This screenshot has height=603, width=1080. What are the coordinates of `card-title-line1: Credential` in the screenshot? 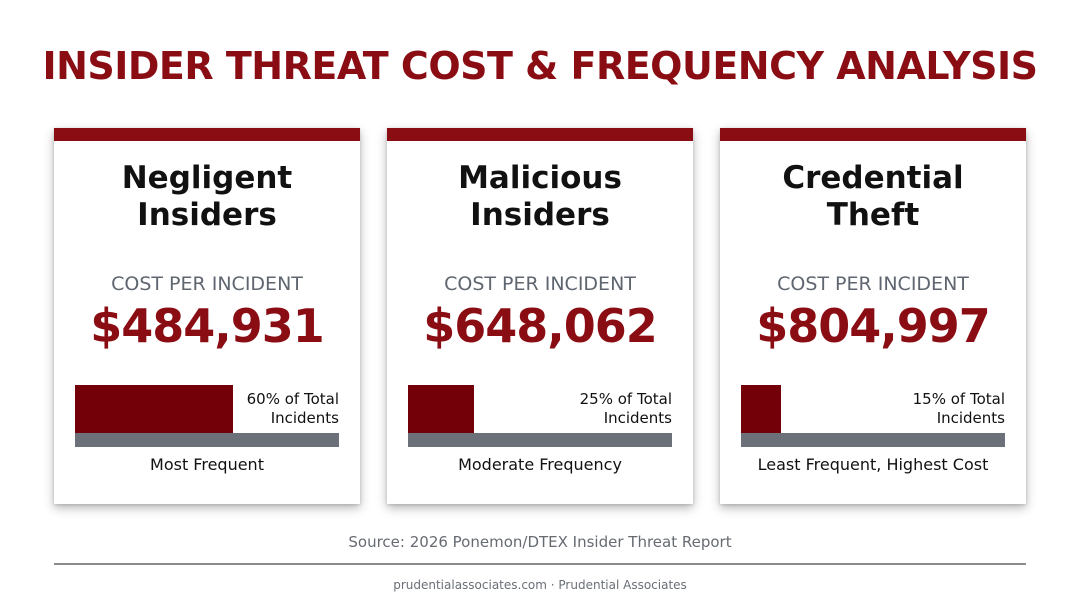 It's located at (873, 178).